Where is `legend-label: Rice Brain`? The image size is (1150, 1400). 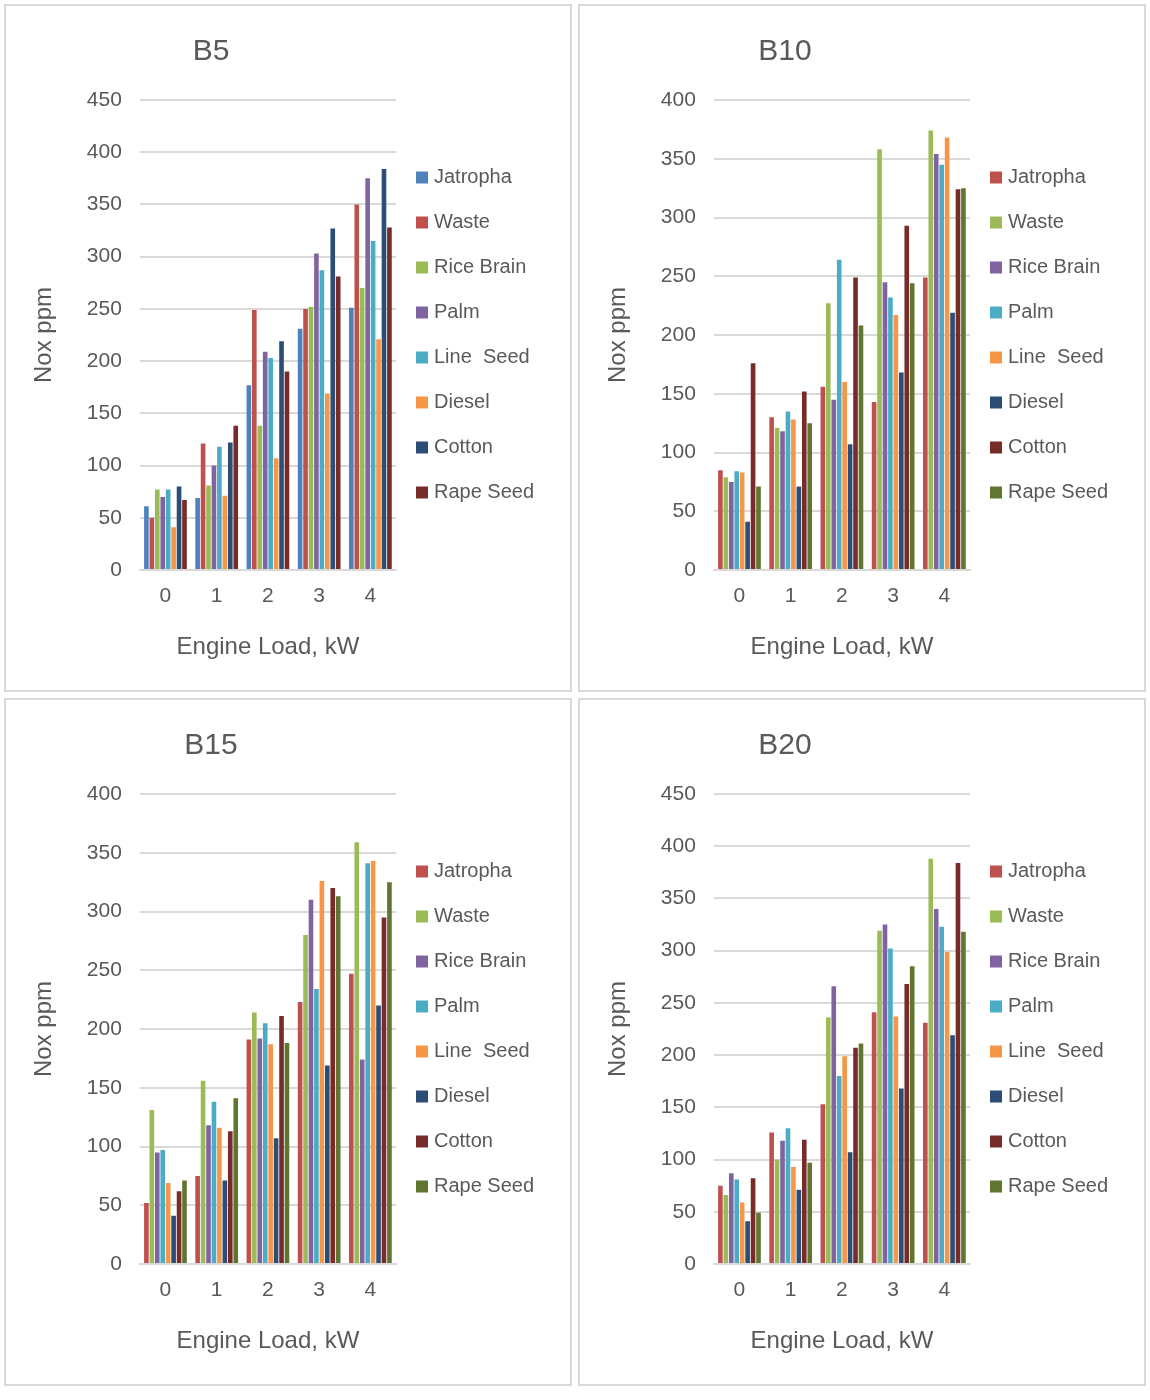
legend-label: Rice Brain is located at coordinates (1054, 960).